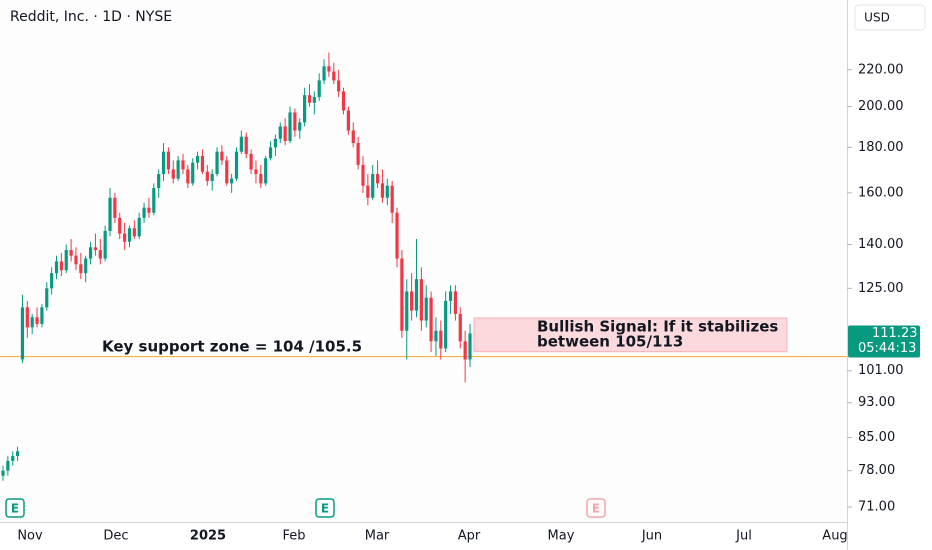 This screenshot has width=932, height=550. I want to click on x-tick-label: Feb, so click(293, 536).